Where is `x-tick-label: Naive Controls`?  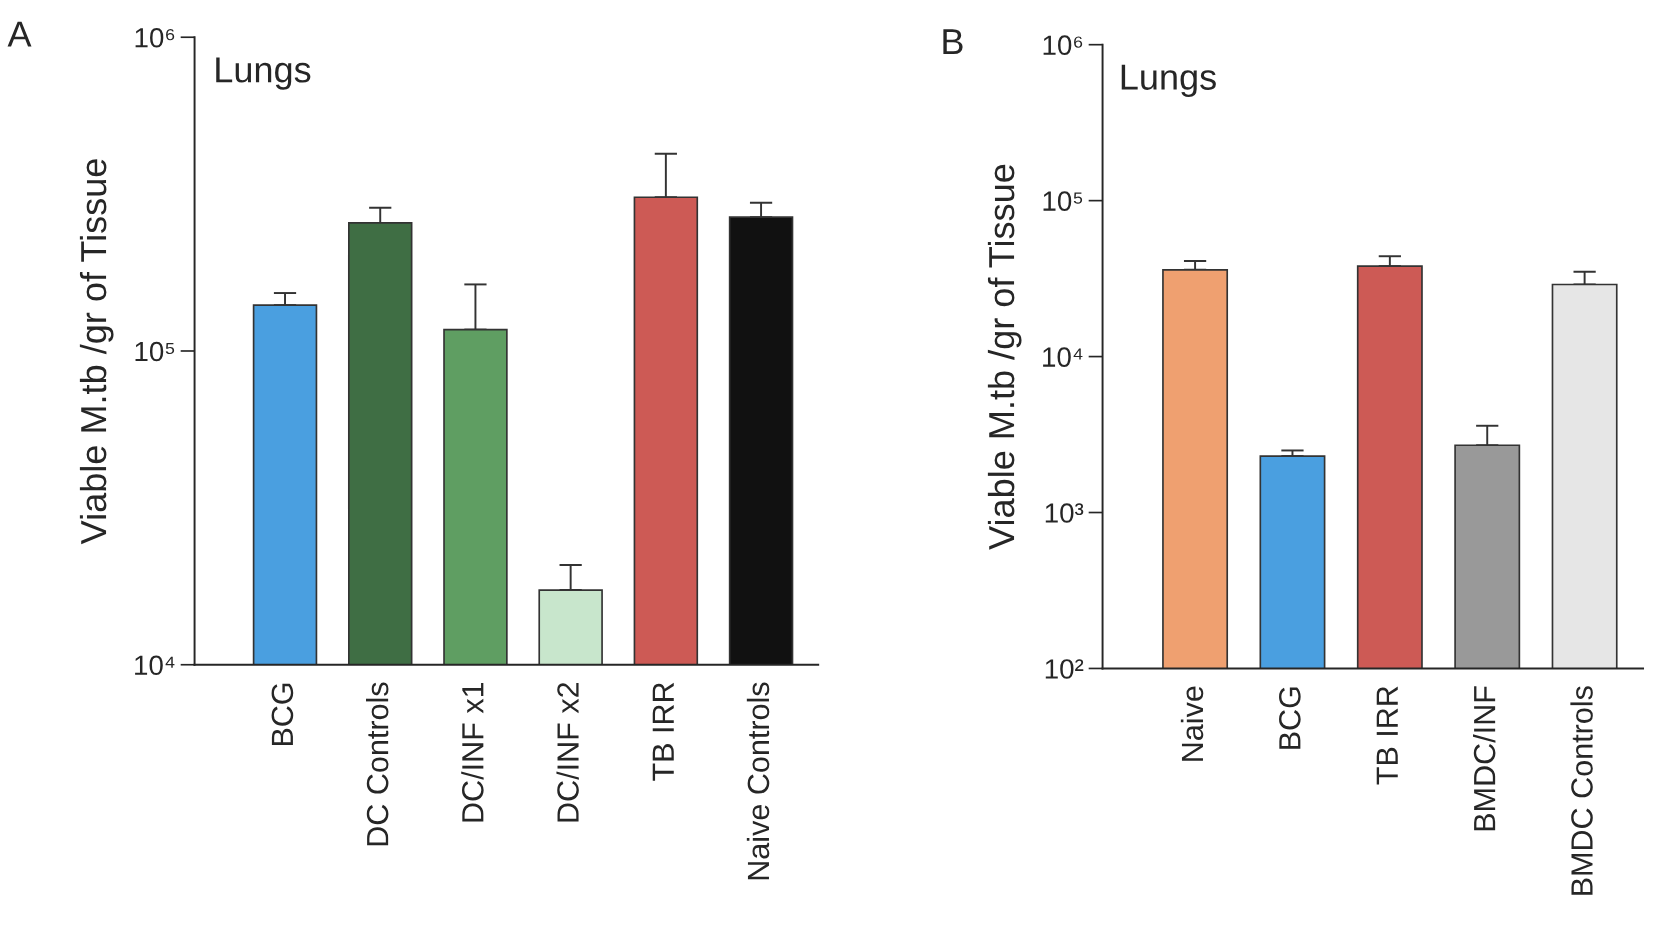 x-tick-label: Naive Controls is located at coordinates (758, 781).